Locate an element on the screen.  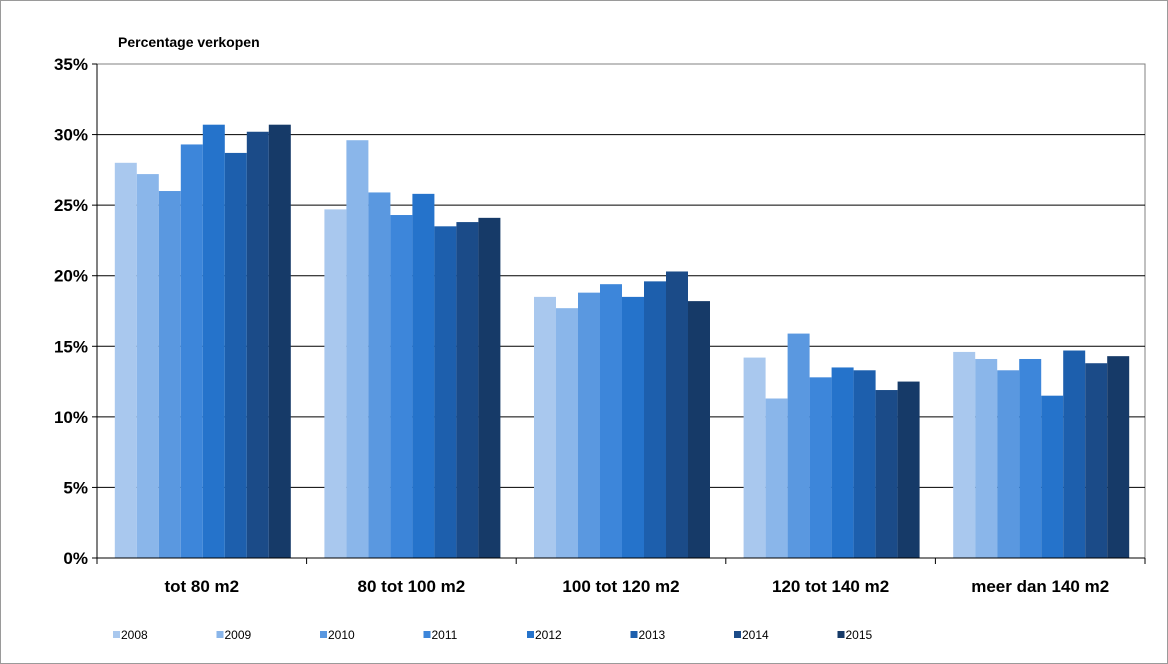
legend-swatch-2011 is located at coordinates (427, 634).